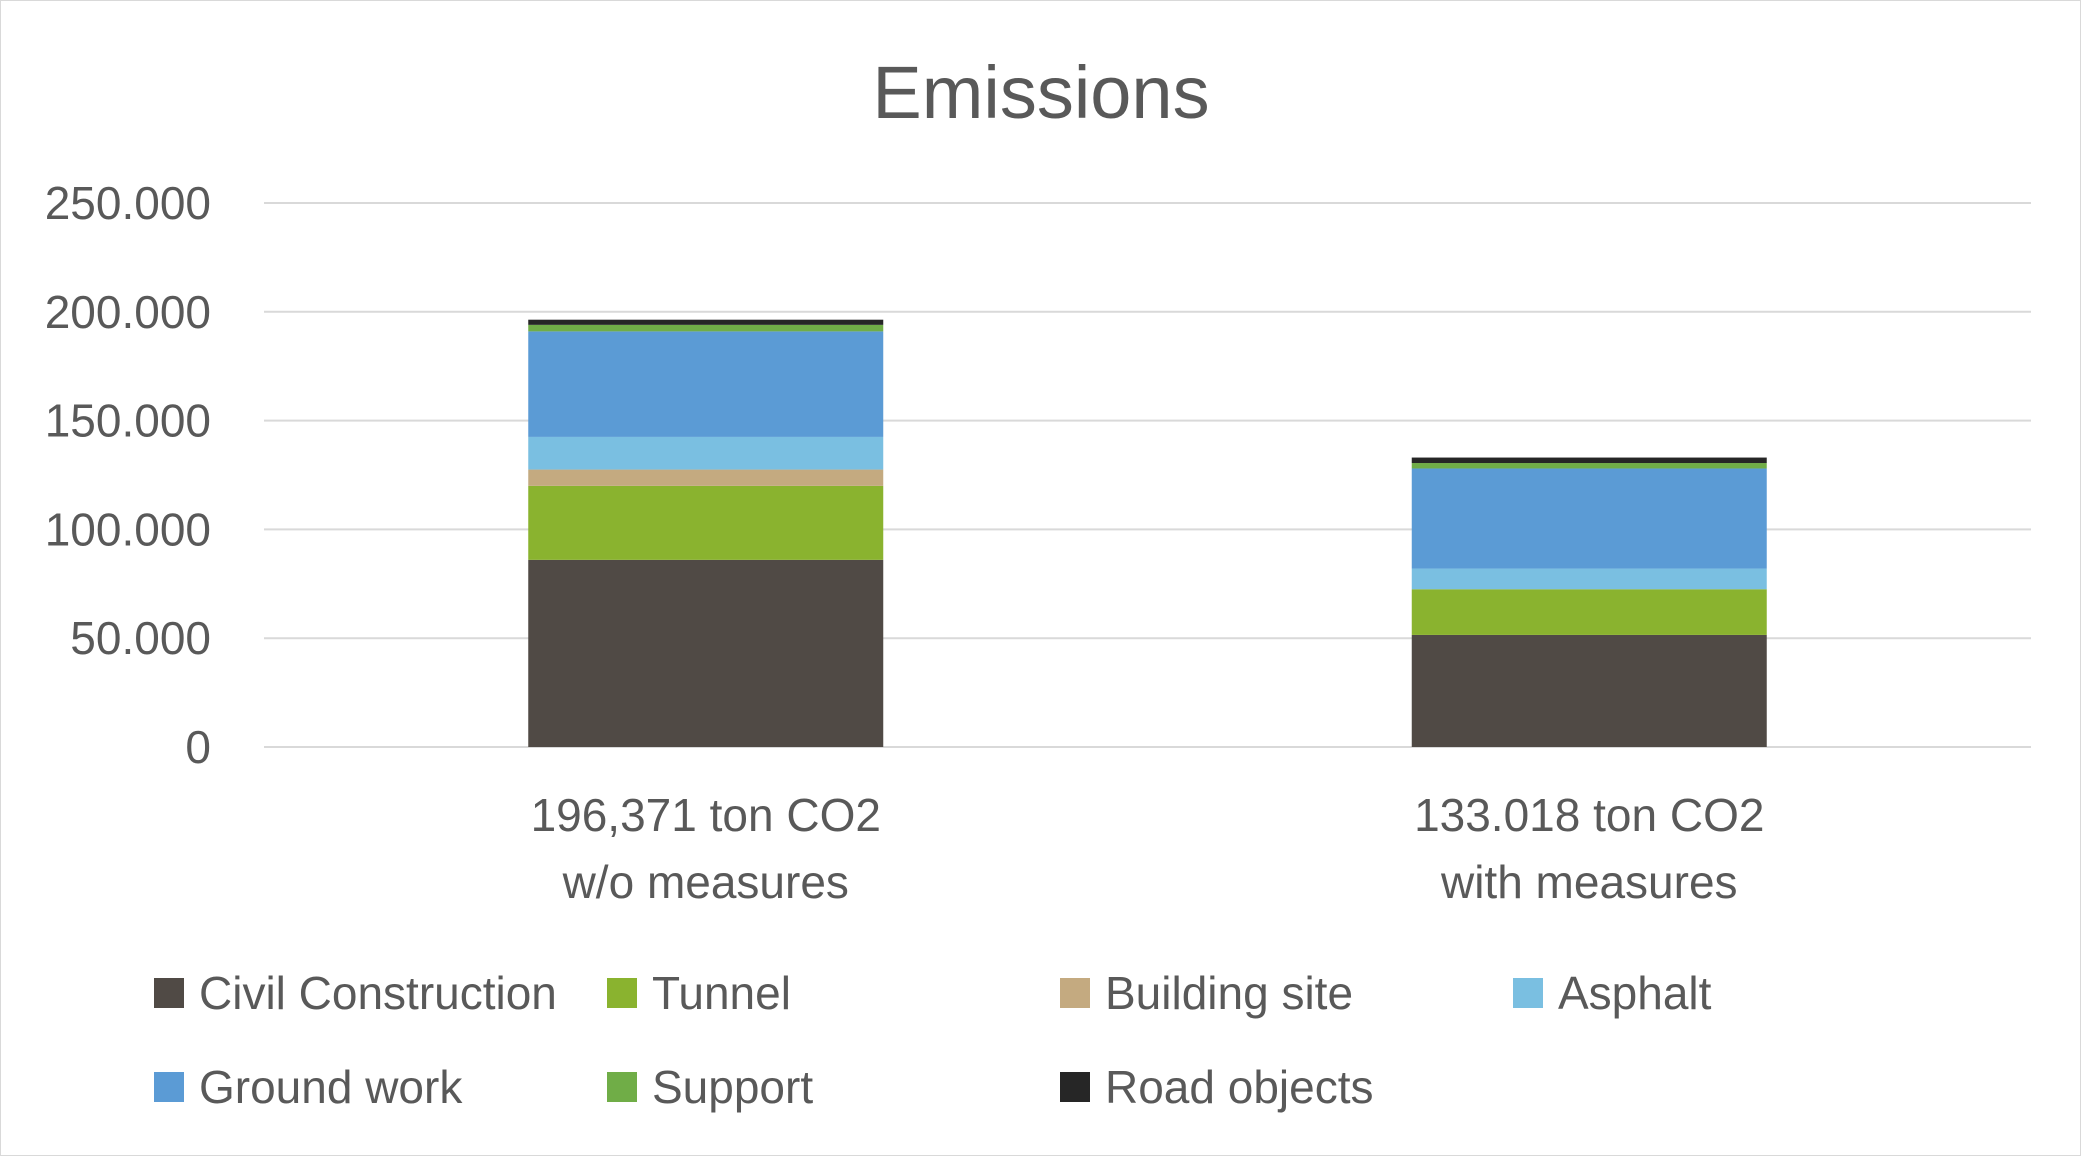 The width and height of the screenshot is (2081, 1157). What do you see at coordinates (1589, 815) in the screenshot?
I see `category-label-1-0: 133.018 ton CO2` at bounding box center [1589, 815].